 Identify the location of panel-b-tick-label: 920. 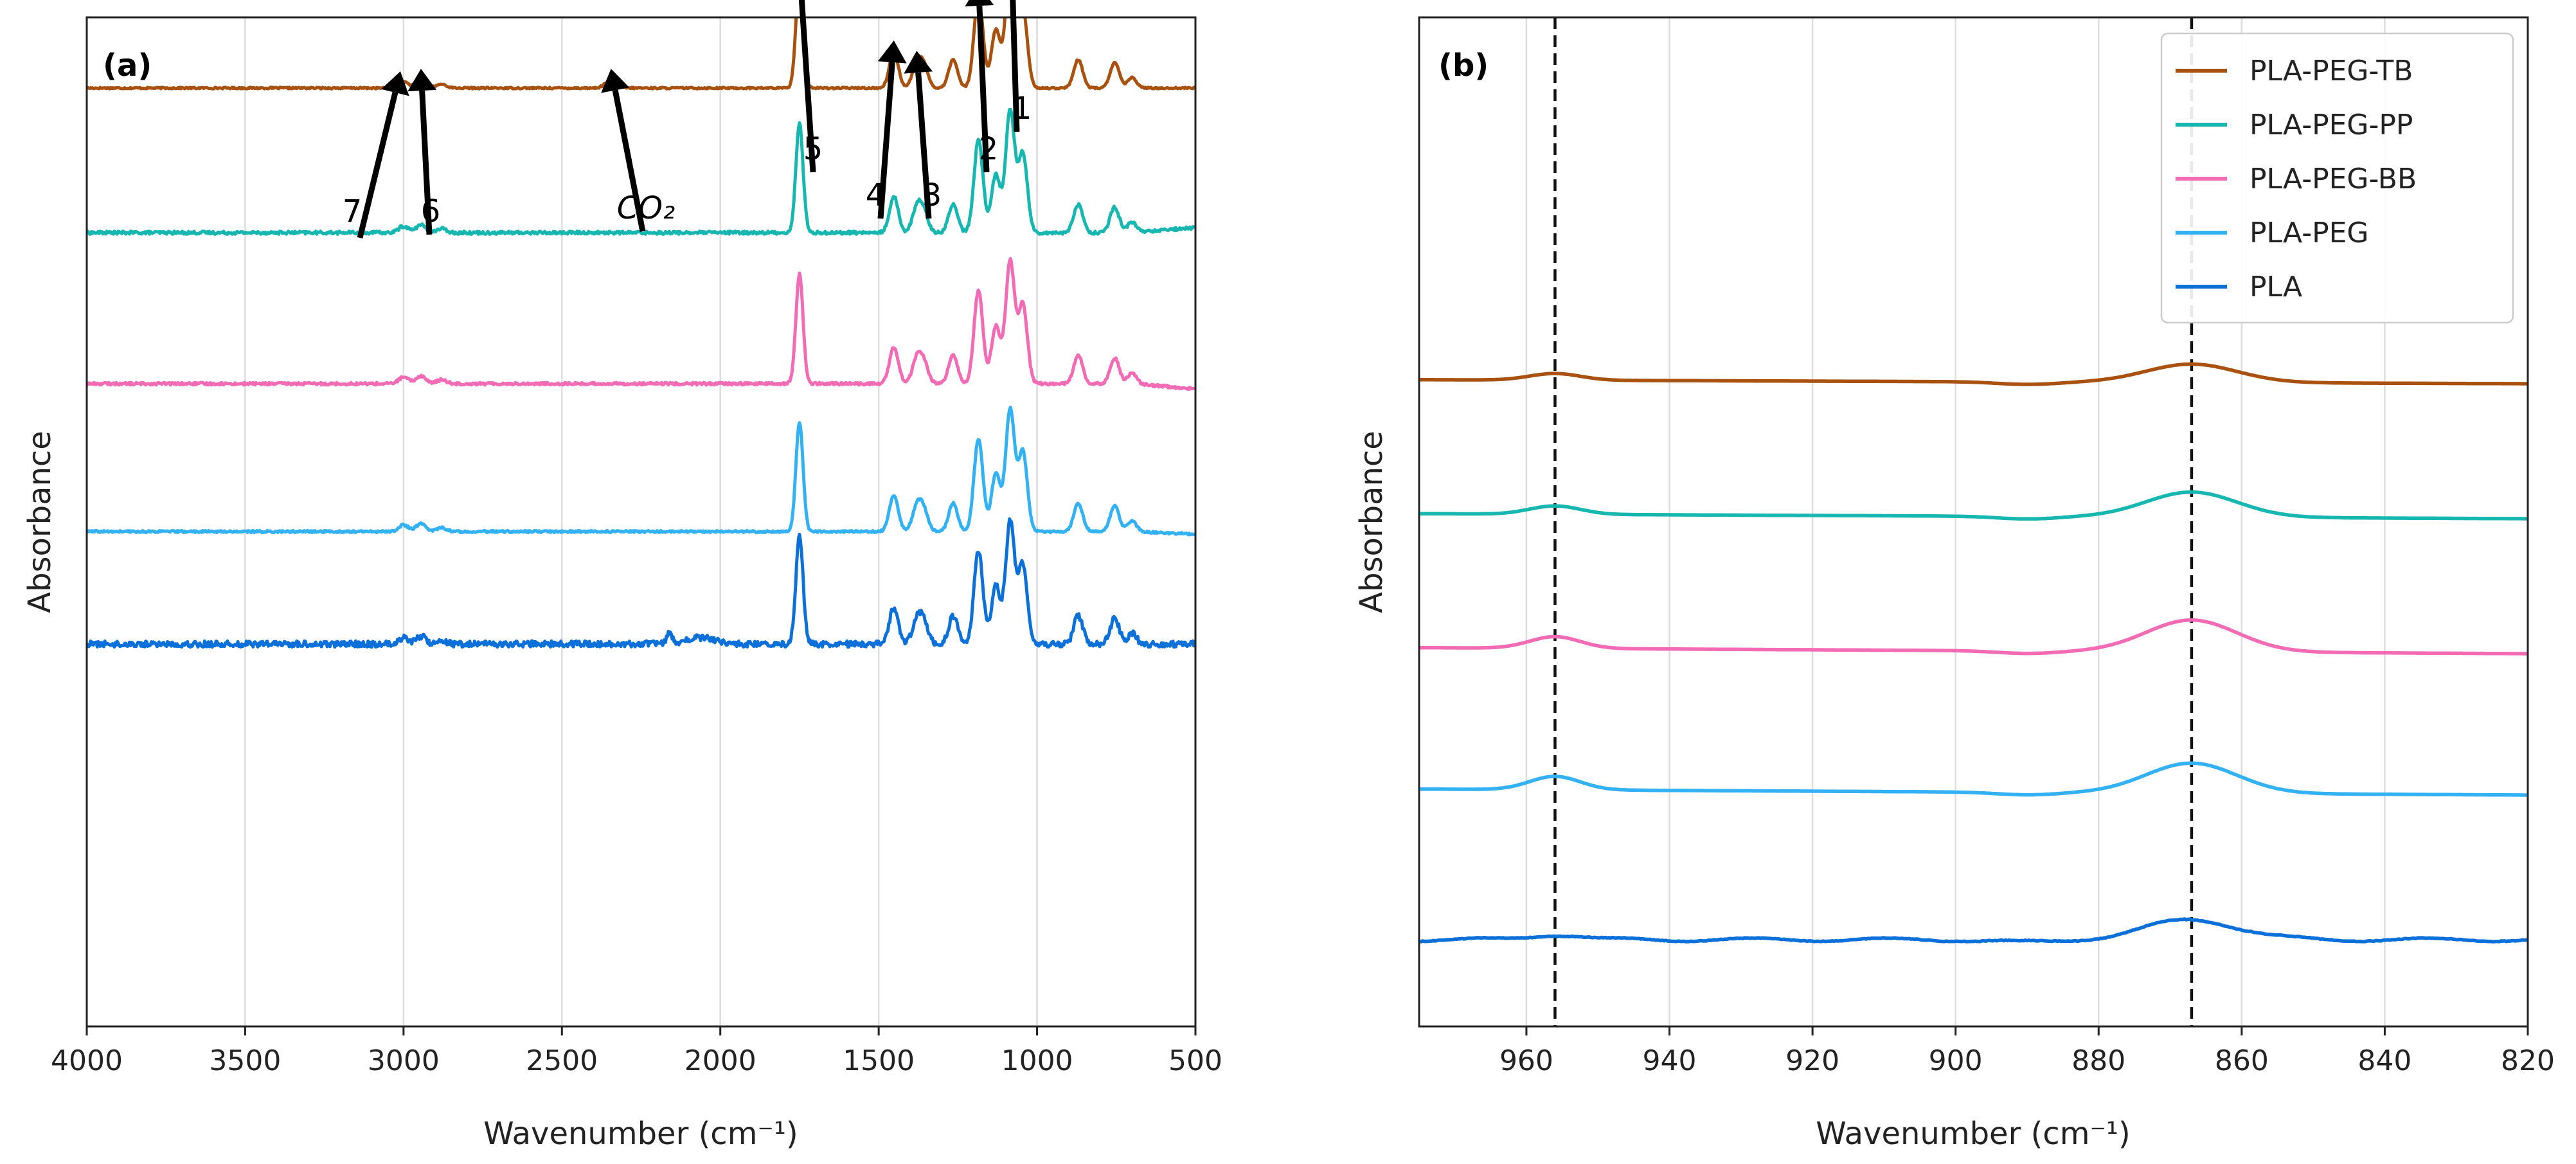
(1812, 1061).